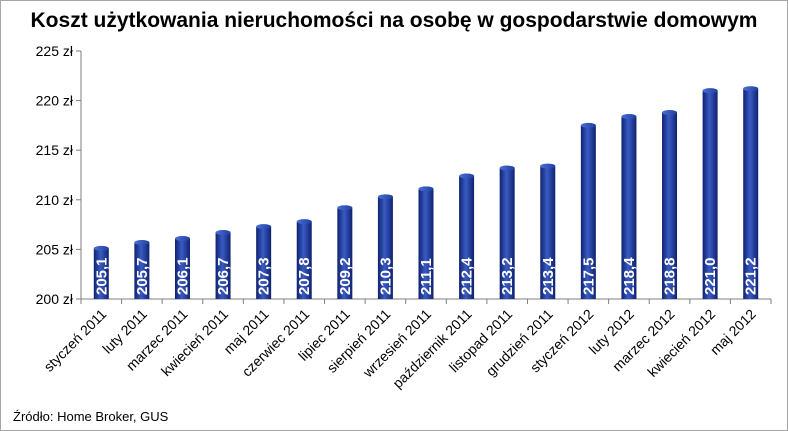 Image resolution: width=788 pixels, height=431 pixels. I want to click on value-label: 217,5, so click(588, 276).